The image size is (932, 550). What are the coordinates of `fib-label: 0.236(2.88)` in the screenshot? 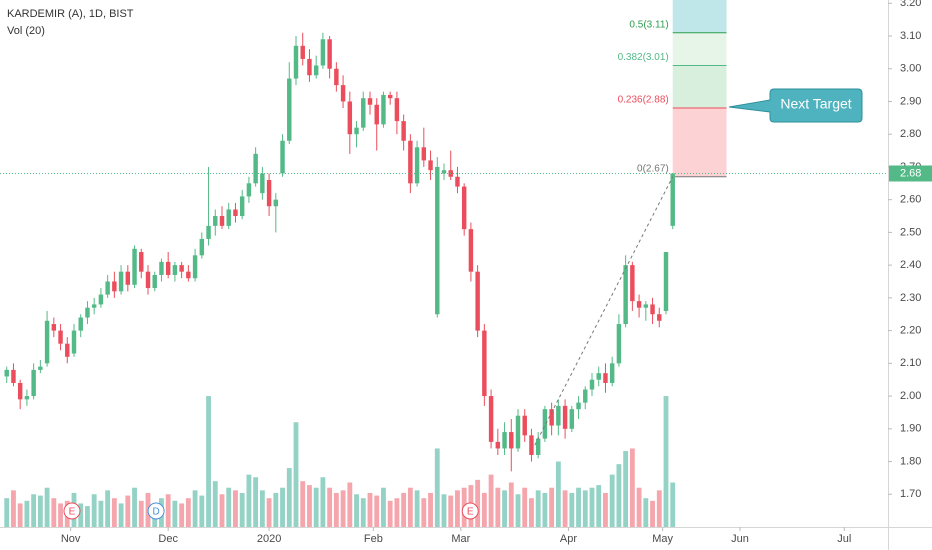 It's located at (643, 100).